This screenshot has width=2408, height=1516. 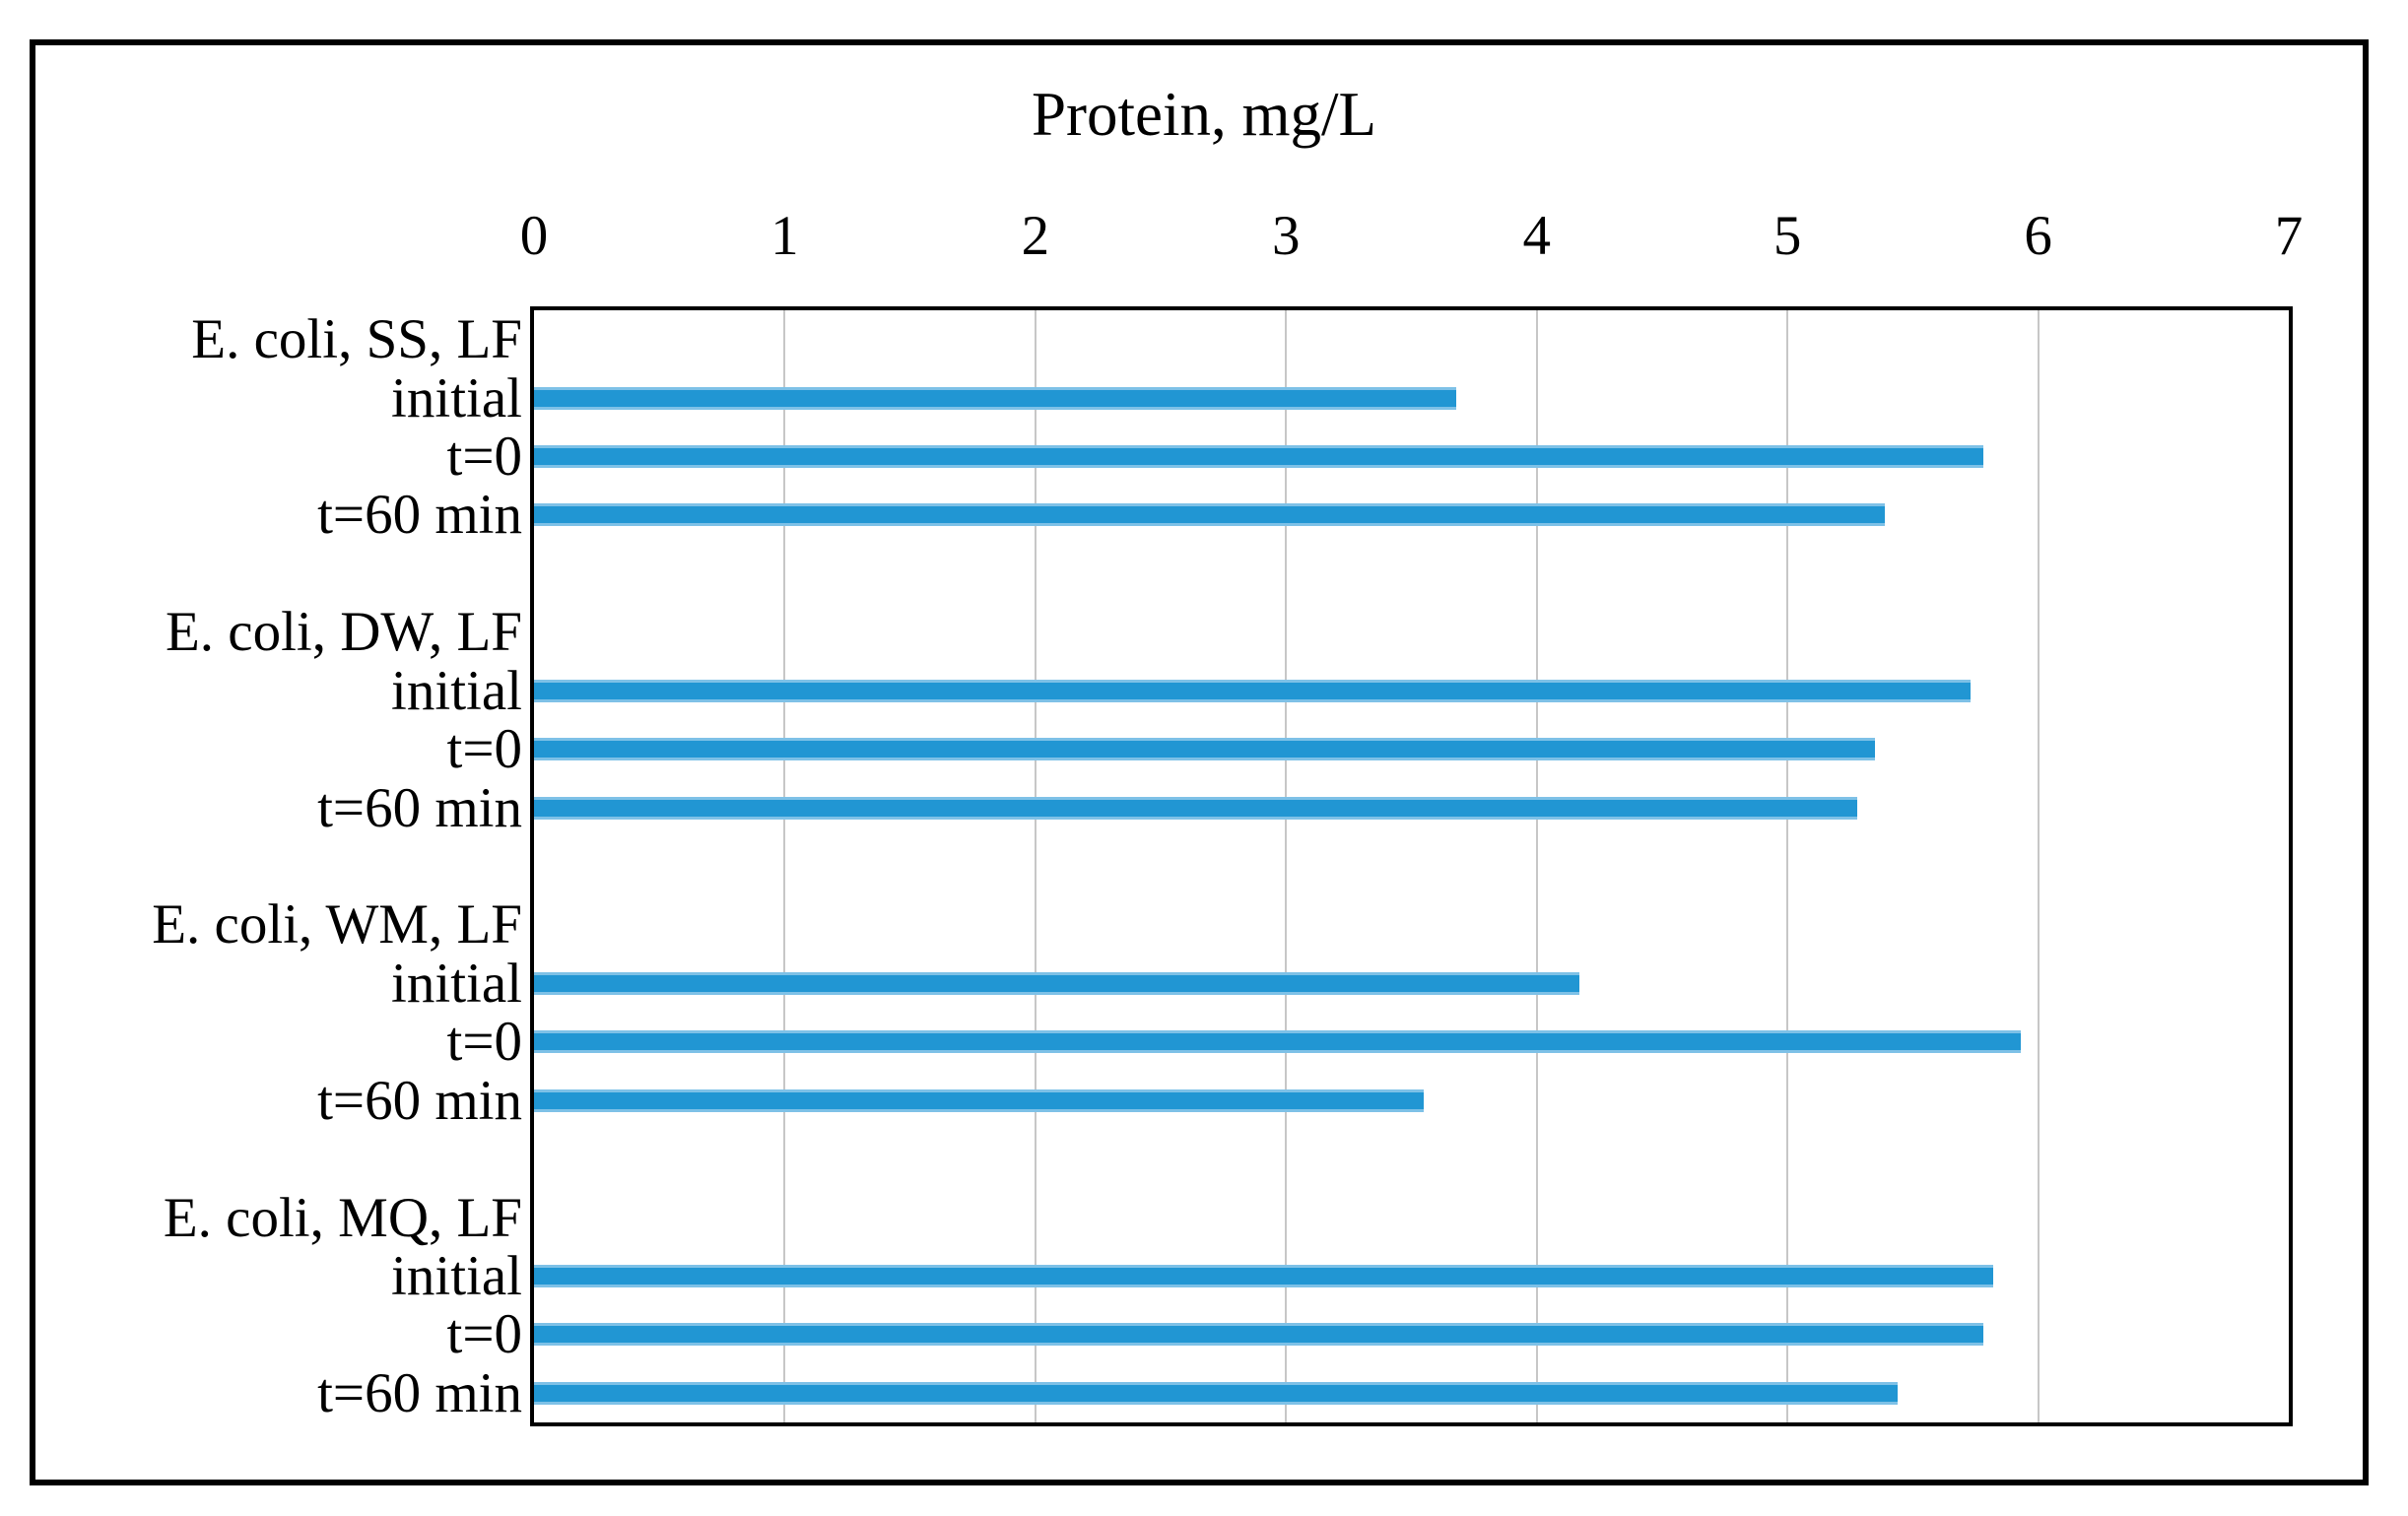 What do you see at coordinates (356, 339) in the screenshot?
I see `group-label: E. coli, SS, LF` at bounding box center [356, 339].